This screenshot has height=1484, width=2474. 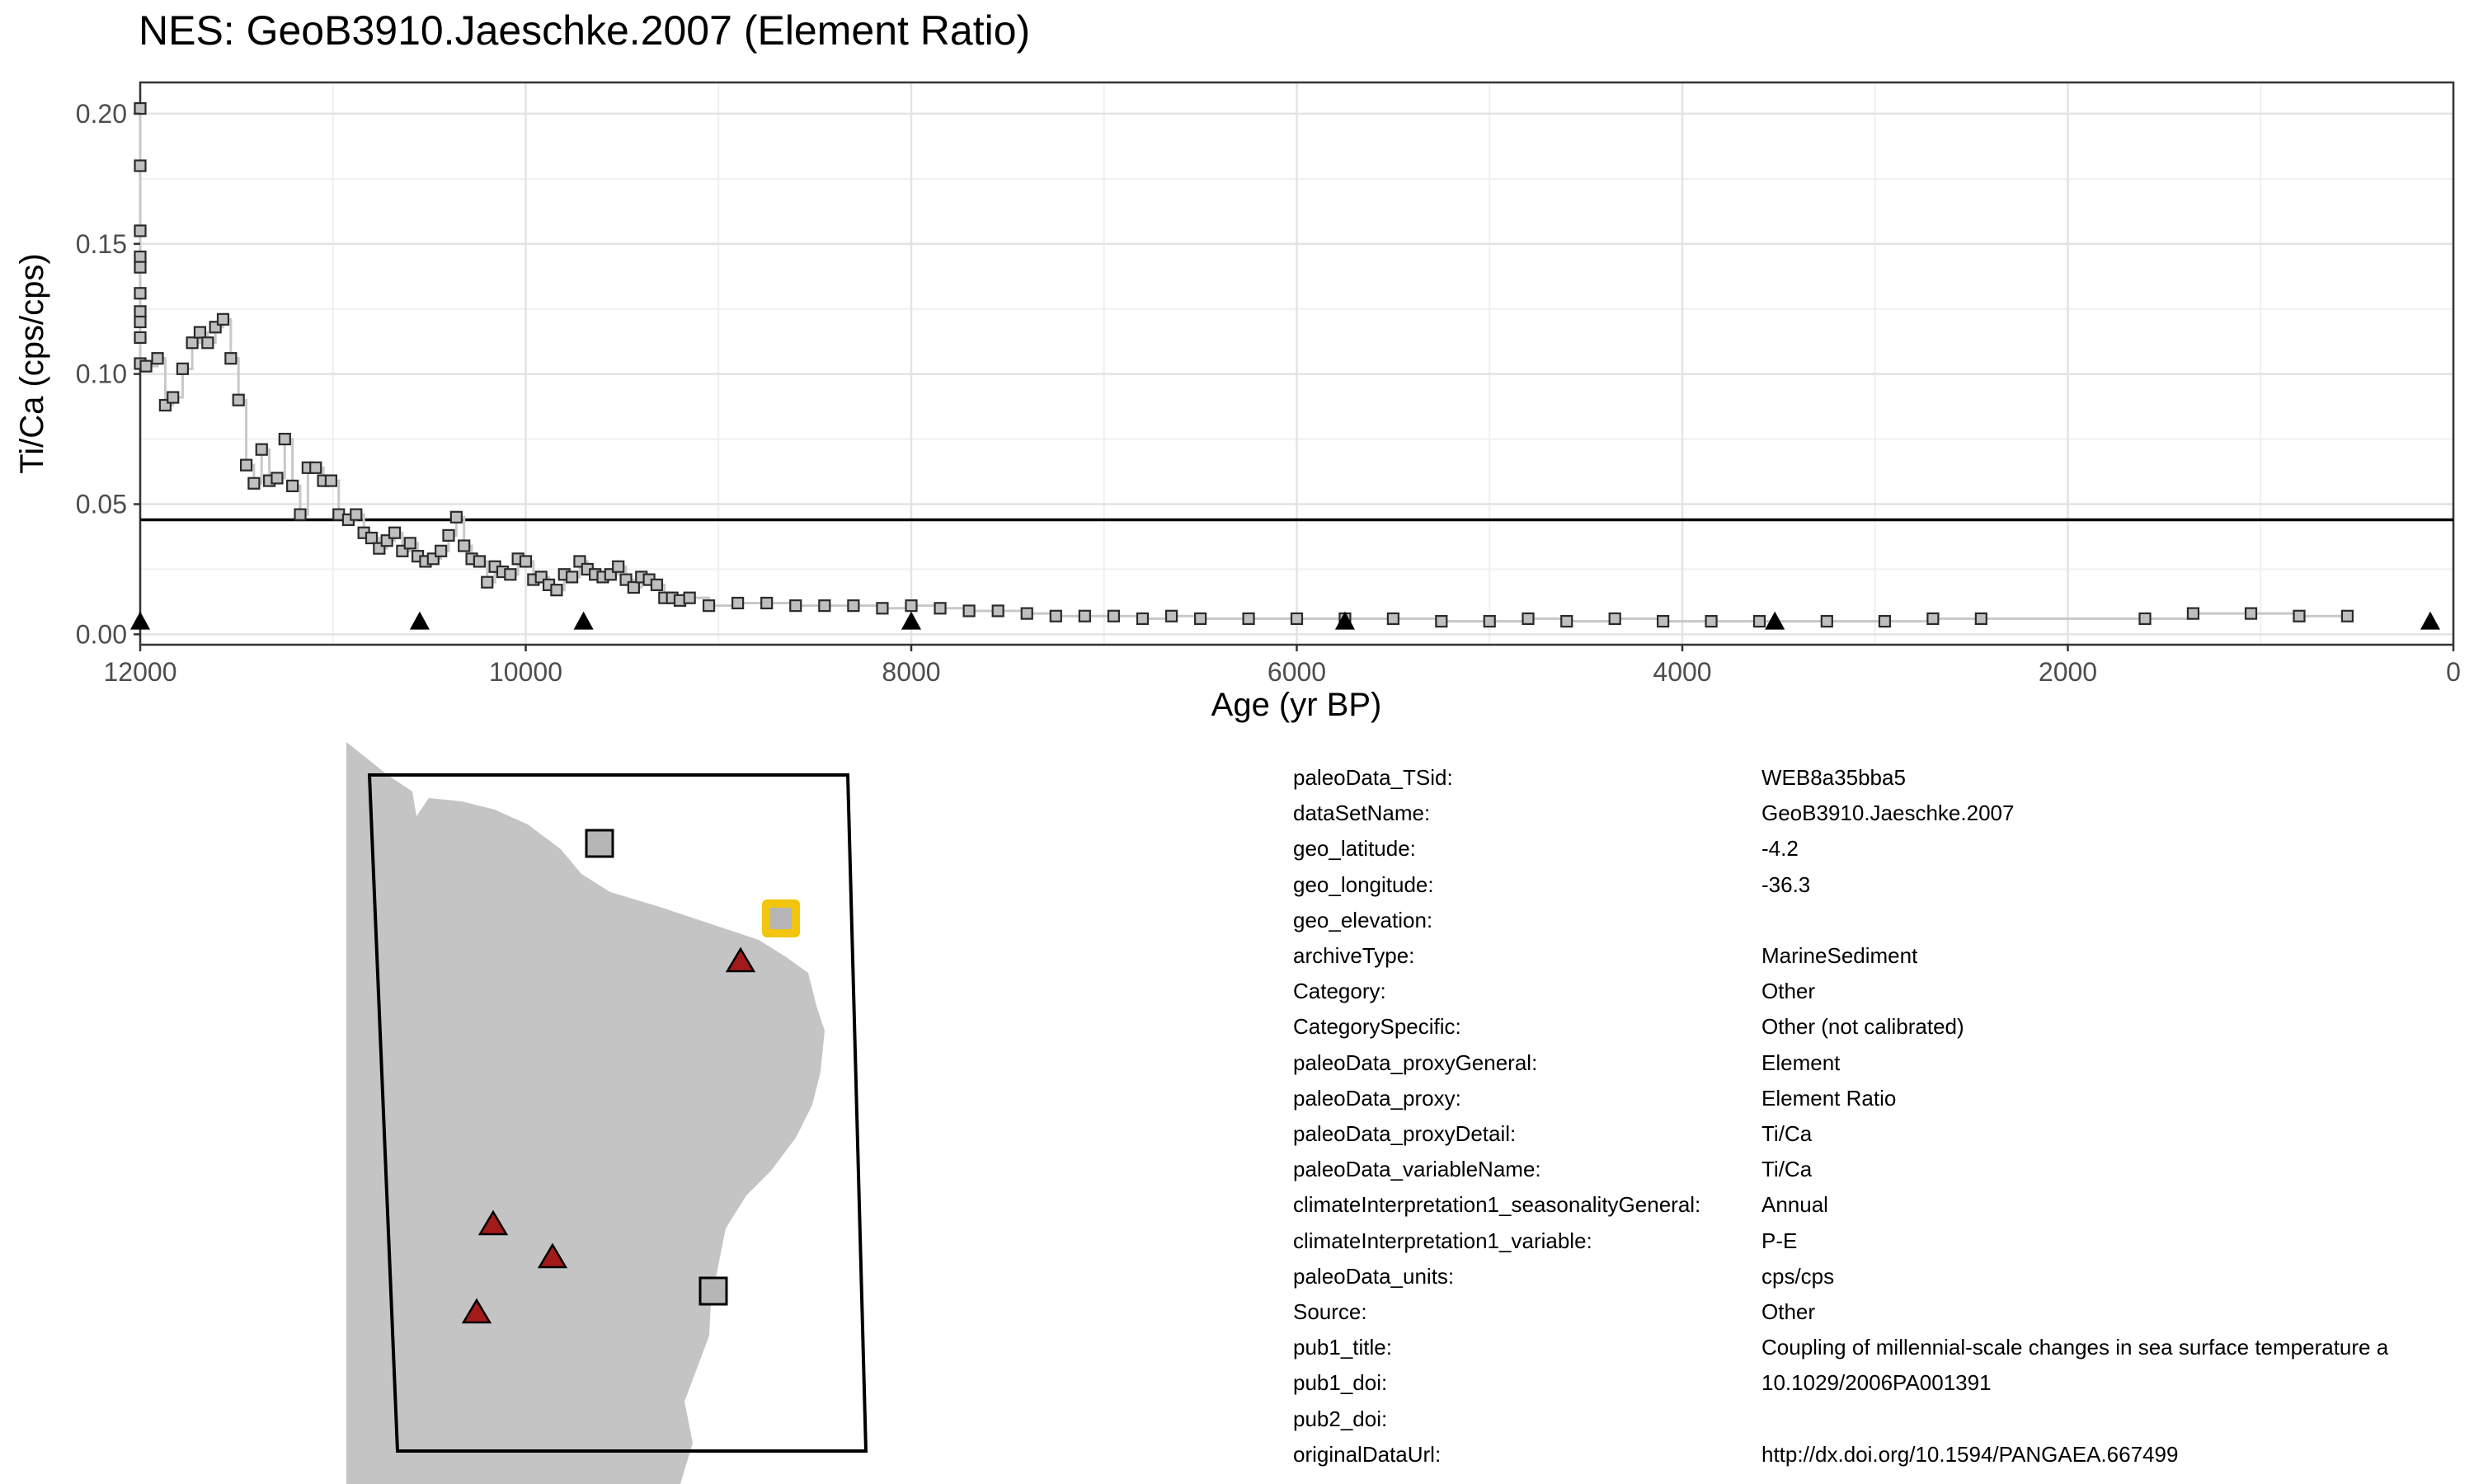 I want to click on y-tick-label: 0.15, so click(x=101, y=244).